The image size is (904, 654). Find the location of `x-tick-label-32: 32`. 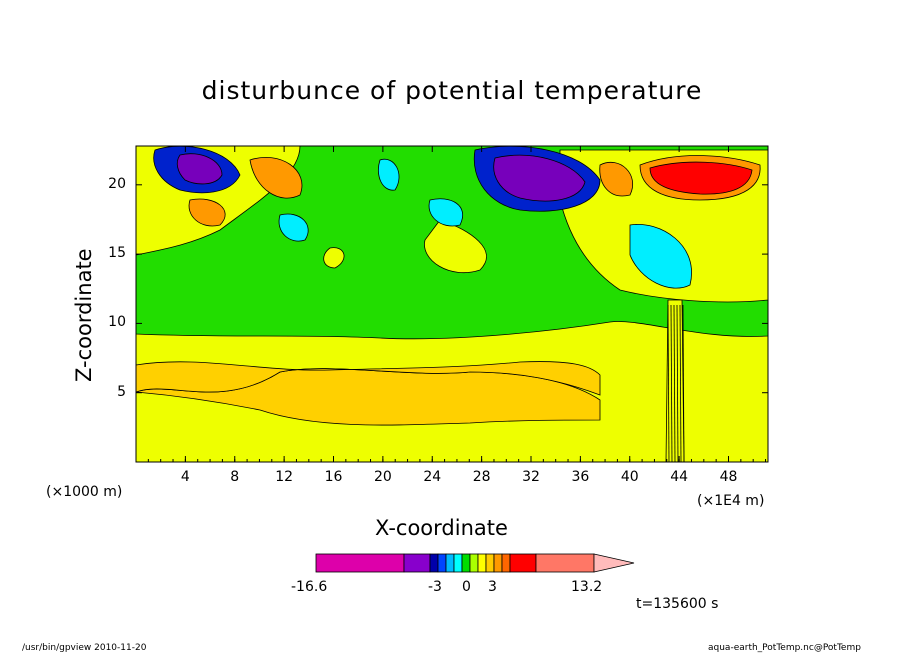

x-tick-label-32: 32 is located at coordinates (531, 477).